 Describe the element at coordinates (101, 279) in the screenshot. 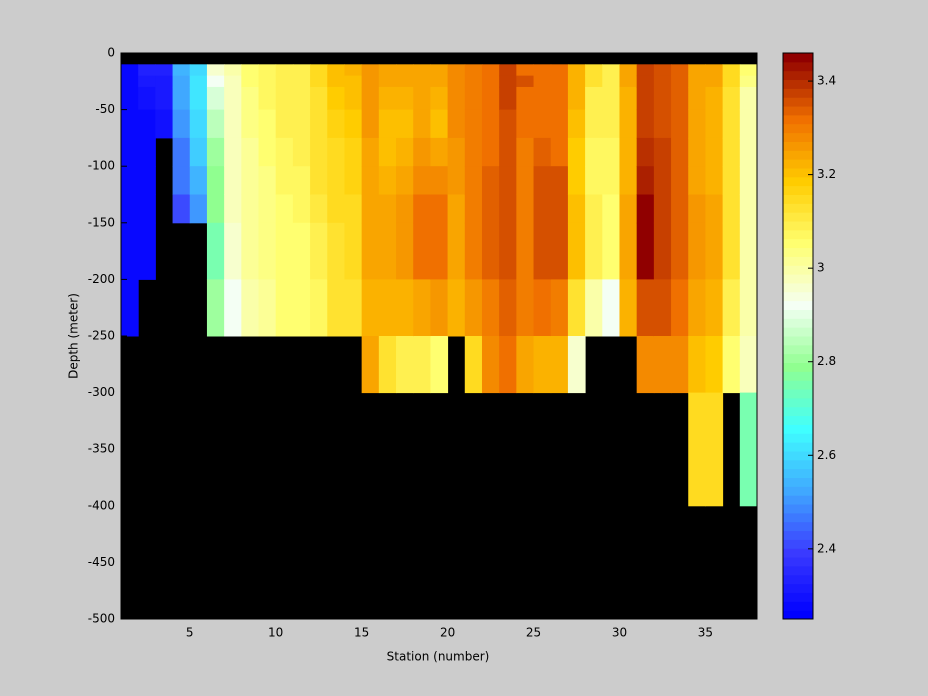

I see `y-tick-label: -200` at that location.